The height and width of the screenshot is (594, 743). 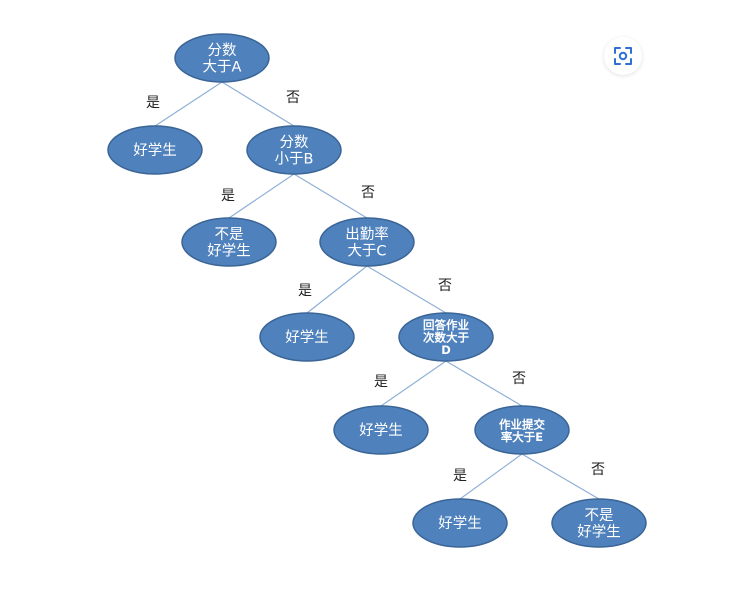 What do you see at coordinates (330, 196) in the screenshot?
I see `edge-n3-n5` at bounding box center [330, 196].